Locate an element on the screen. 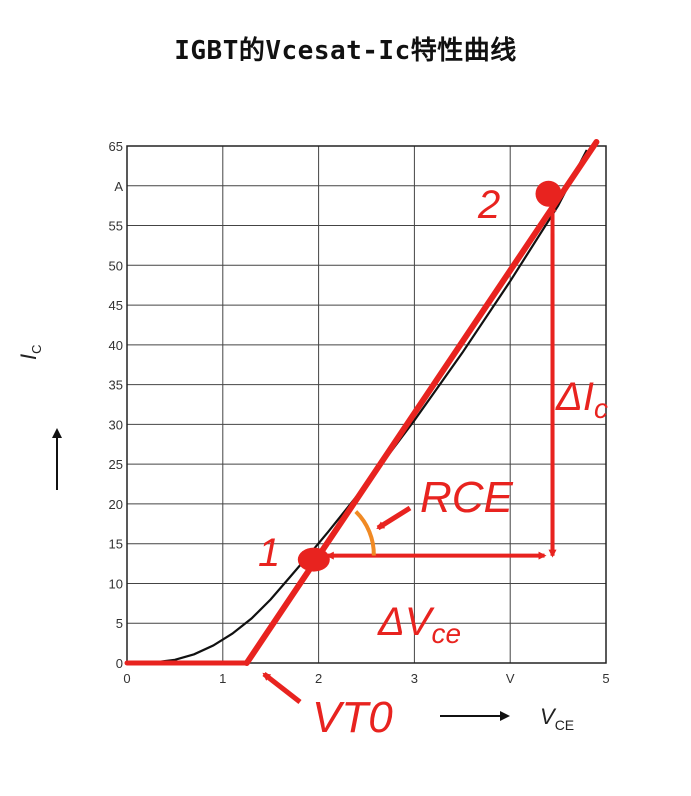  rce-label: RCE is located at coordinates (467, 497).